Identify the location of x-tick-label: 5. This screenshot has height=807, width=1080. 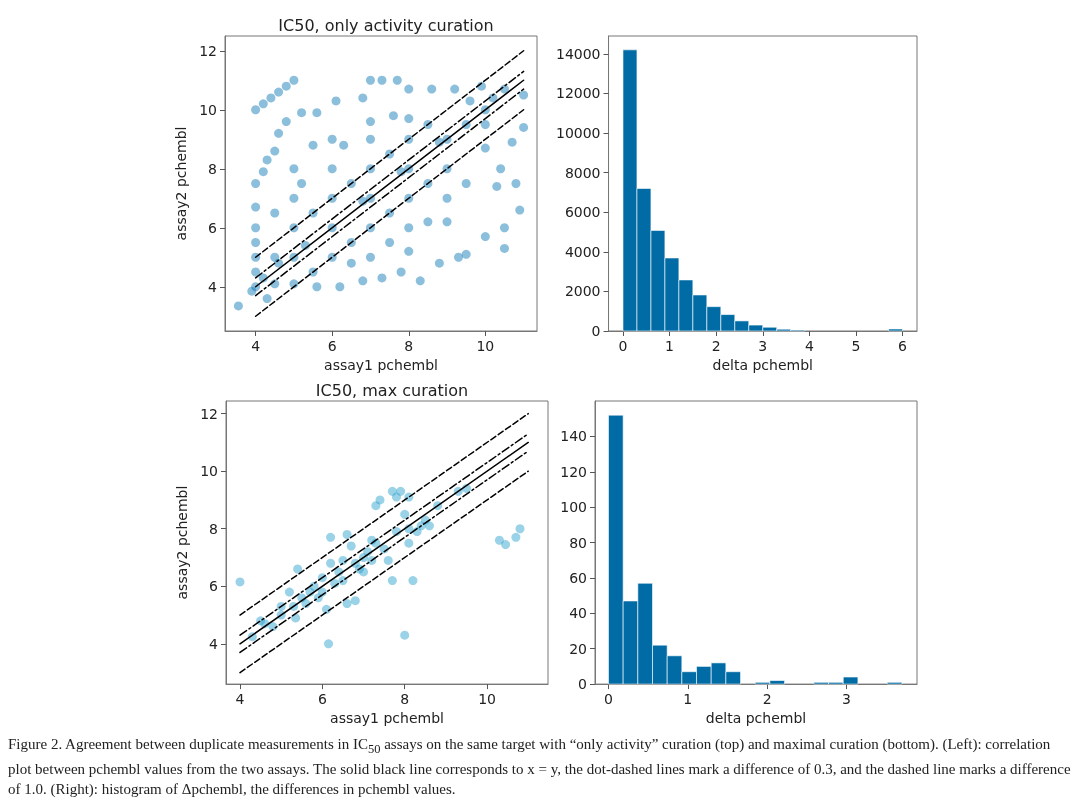
(856, 346).